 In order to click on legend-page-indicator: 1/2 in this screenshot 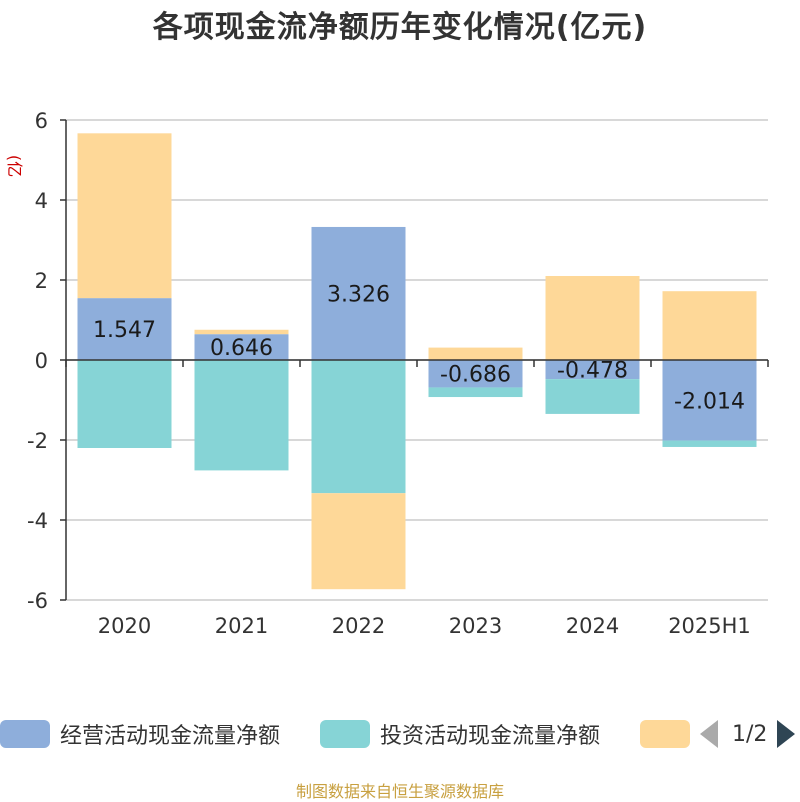, I will do `click(750, 734)`.